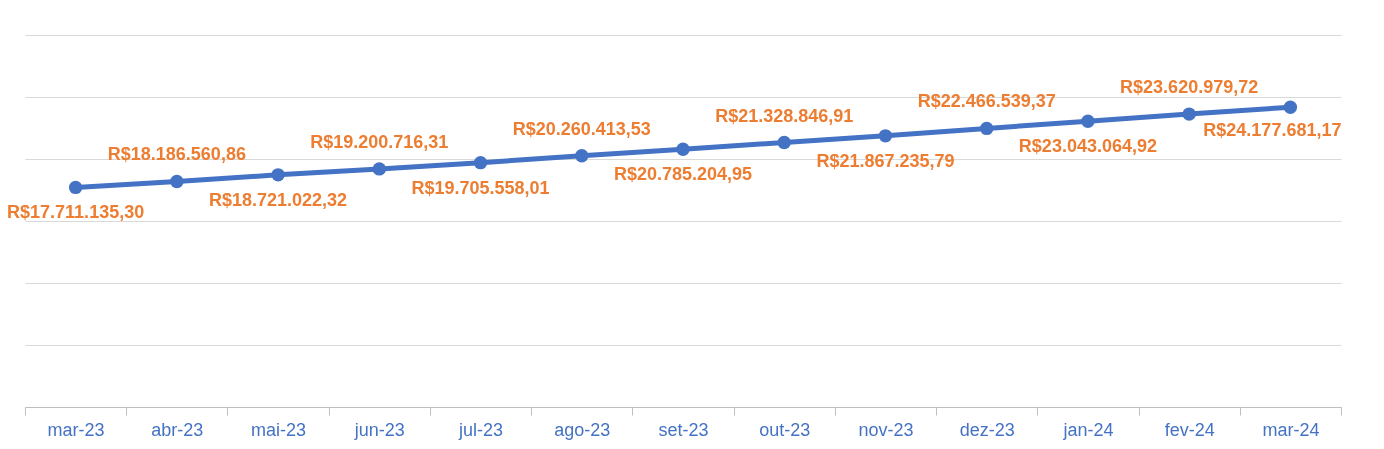  What do you see at coordinates (784, 115) in the screenshot?
I see `data-label: R$21.328.846,91` at bounding box center [784, 115].